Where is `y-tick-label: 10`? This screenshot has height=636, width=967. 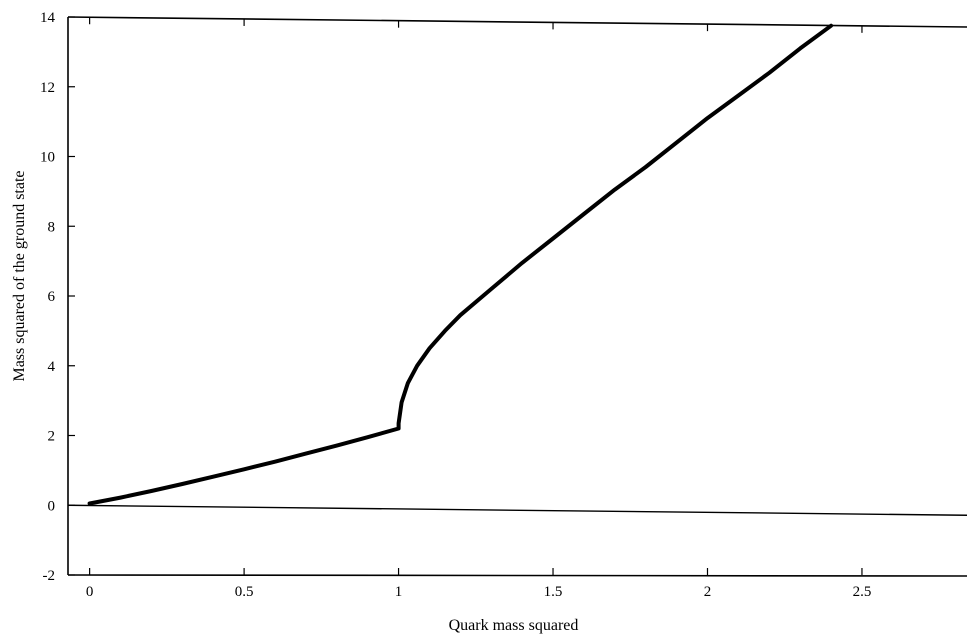 y-tick-label: 10 is located at coordinates (47, 158).